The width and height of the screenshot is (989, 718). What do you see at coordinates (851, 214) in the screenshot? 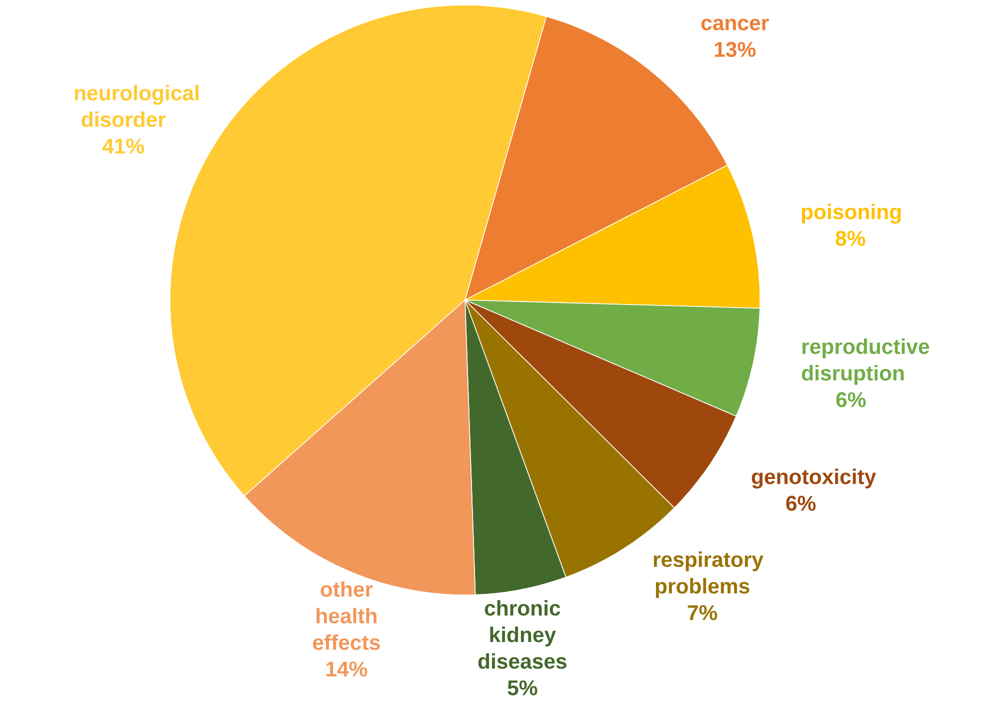
I see `slice-label: poisoning` at bounding box center [851, 214].